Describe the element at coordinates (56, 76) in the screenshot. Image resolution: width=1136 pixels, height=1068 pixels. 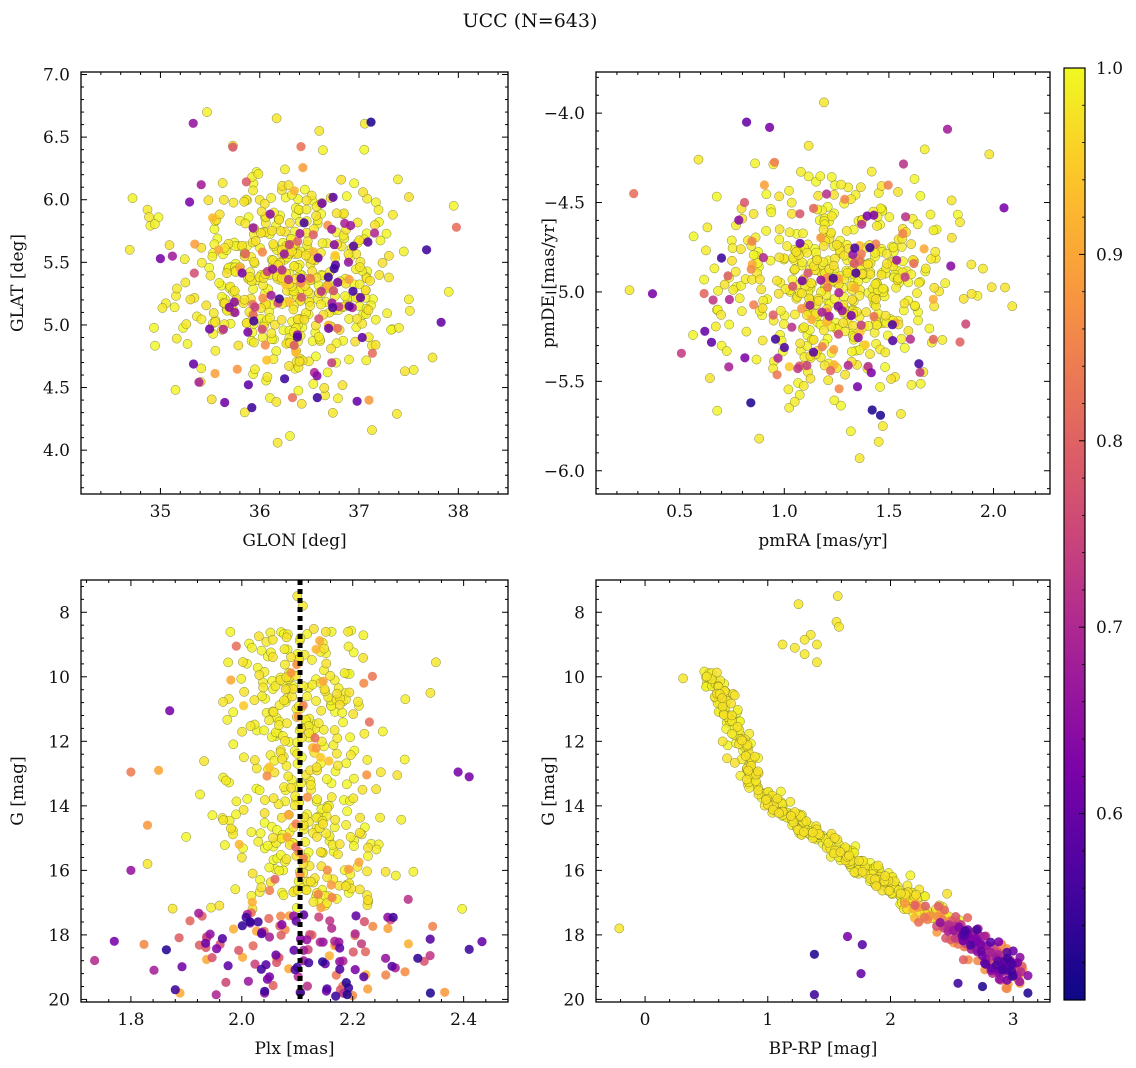
I see `y-tick-label: 7.0` at that location.